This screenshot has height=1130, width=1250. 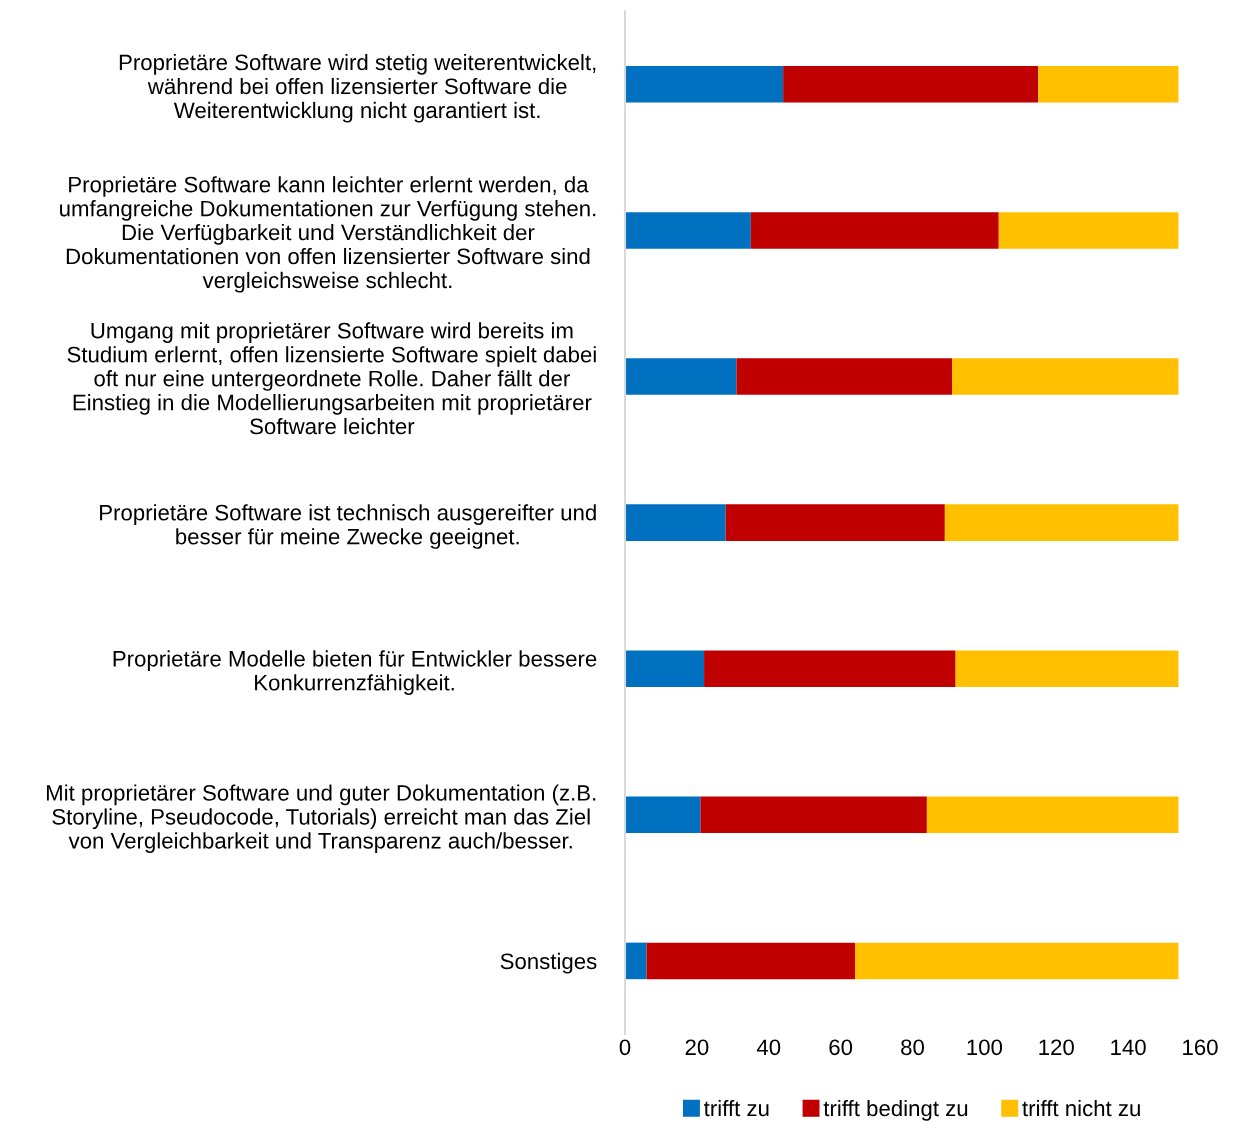 What do you see at coordinates (1056, 1047) in the screenshot?
I see `x-tick-label: 120` at bounding box center [1056, 1047].